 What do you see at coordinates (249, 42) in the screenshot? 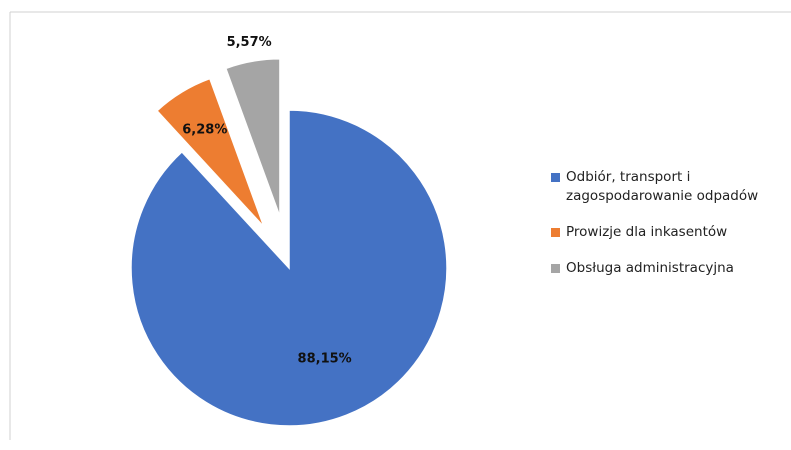
I see `data-label: 5,57%` at bounding box center [249, 42].